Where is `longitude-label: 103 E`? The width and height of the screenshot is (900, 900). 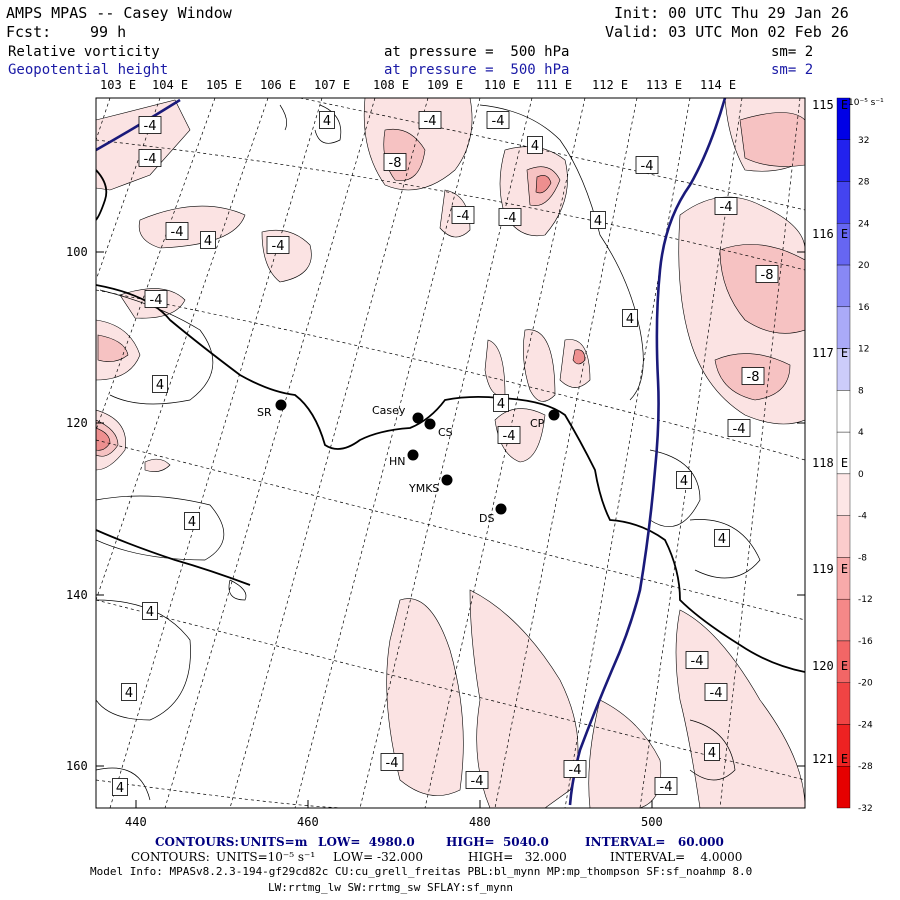
longitude-label: 103 E is located at coordinates (118, 85).